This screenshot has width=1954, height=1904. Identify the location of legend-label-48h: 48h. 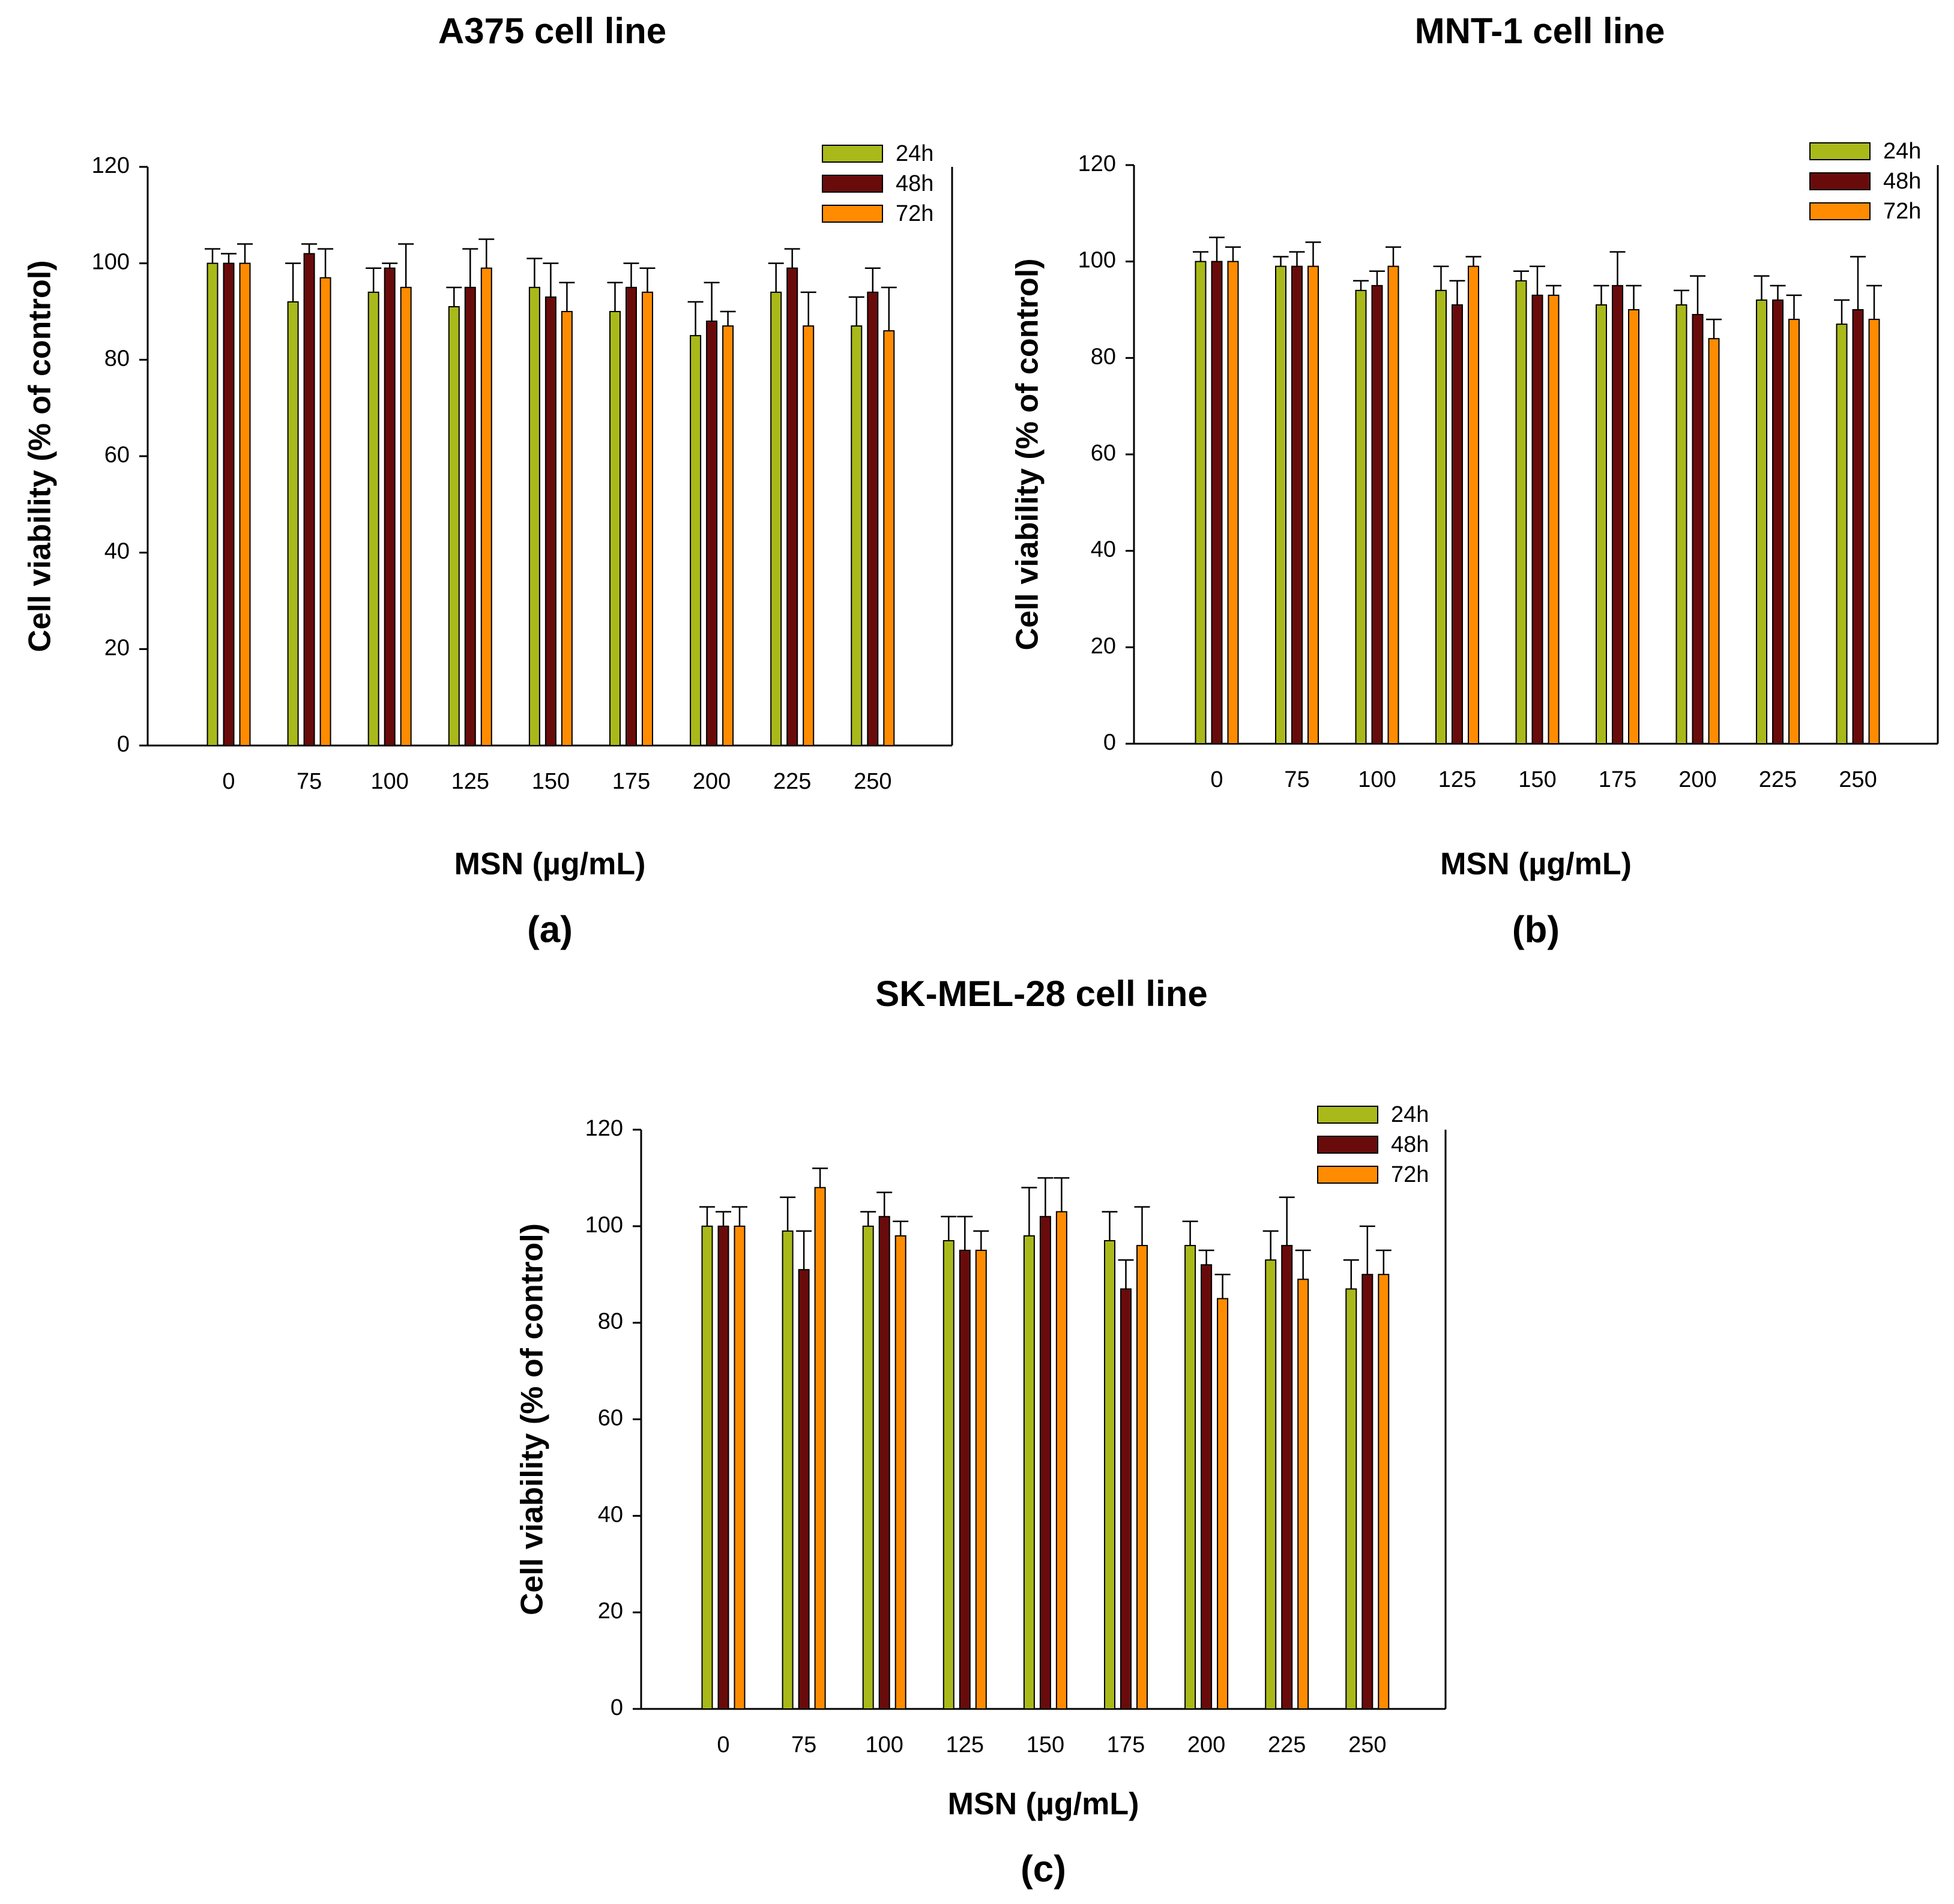
(914, 184).